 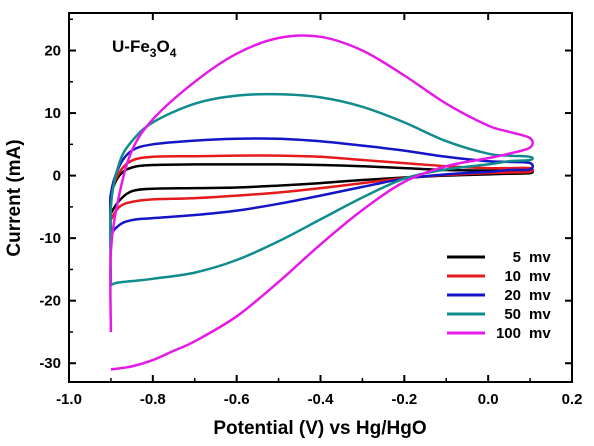 I want to click on y-tick-label: -10, so click(x=50, y=238).